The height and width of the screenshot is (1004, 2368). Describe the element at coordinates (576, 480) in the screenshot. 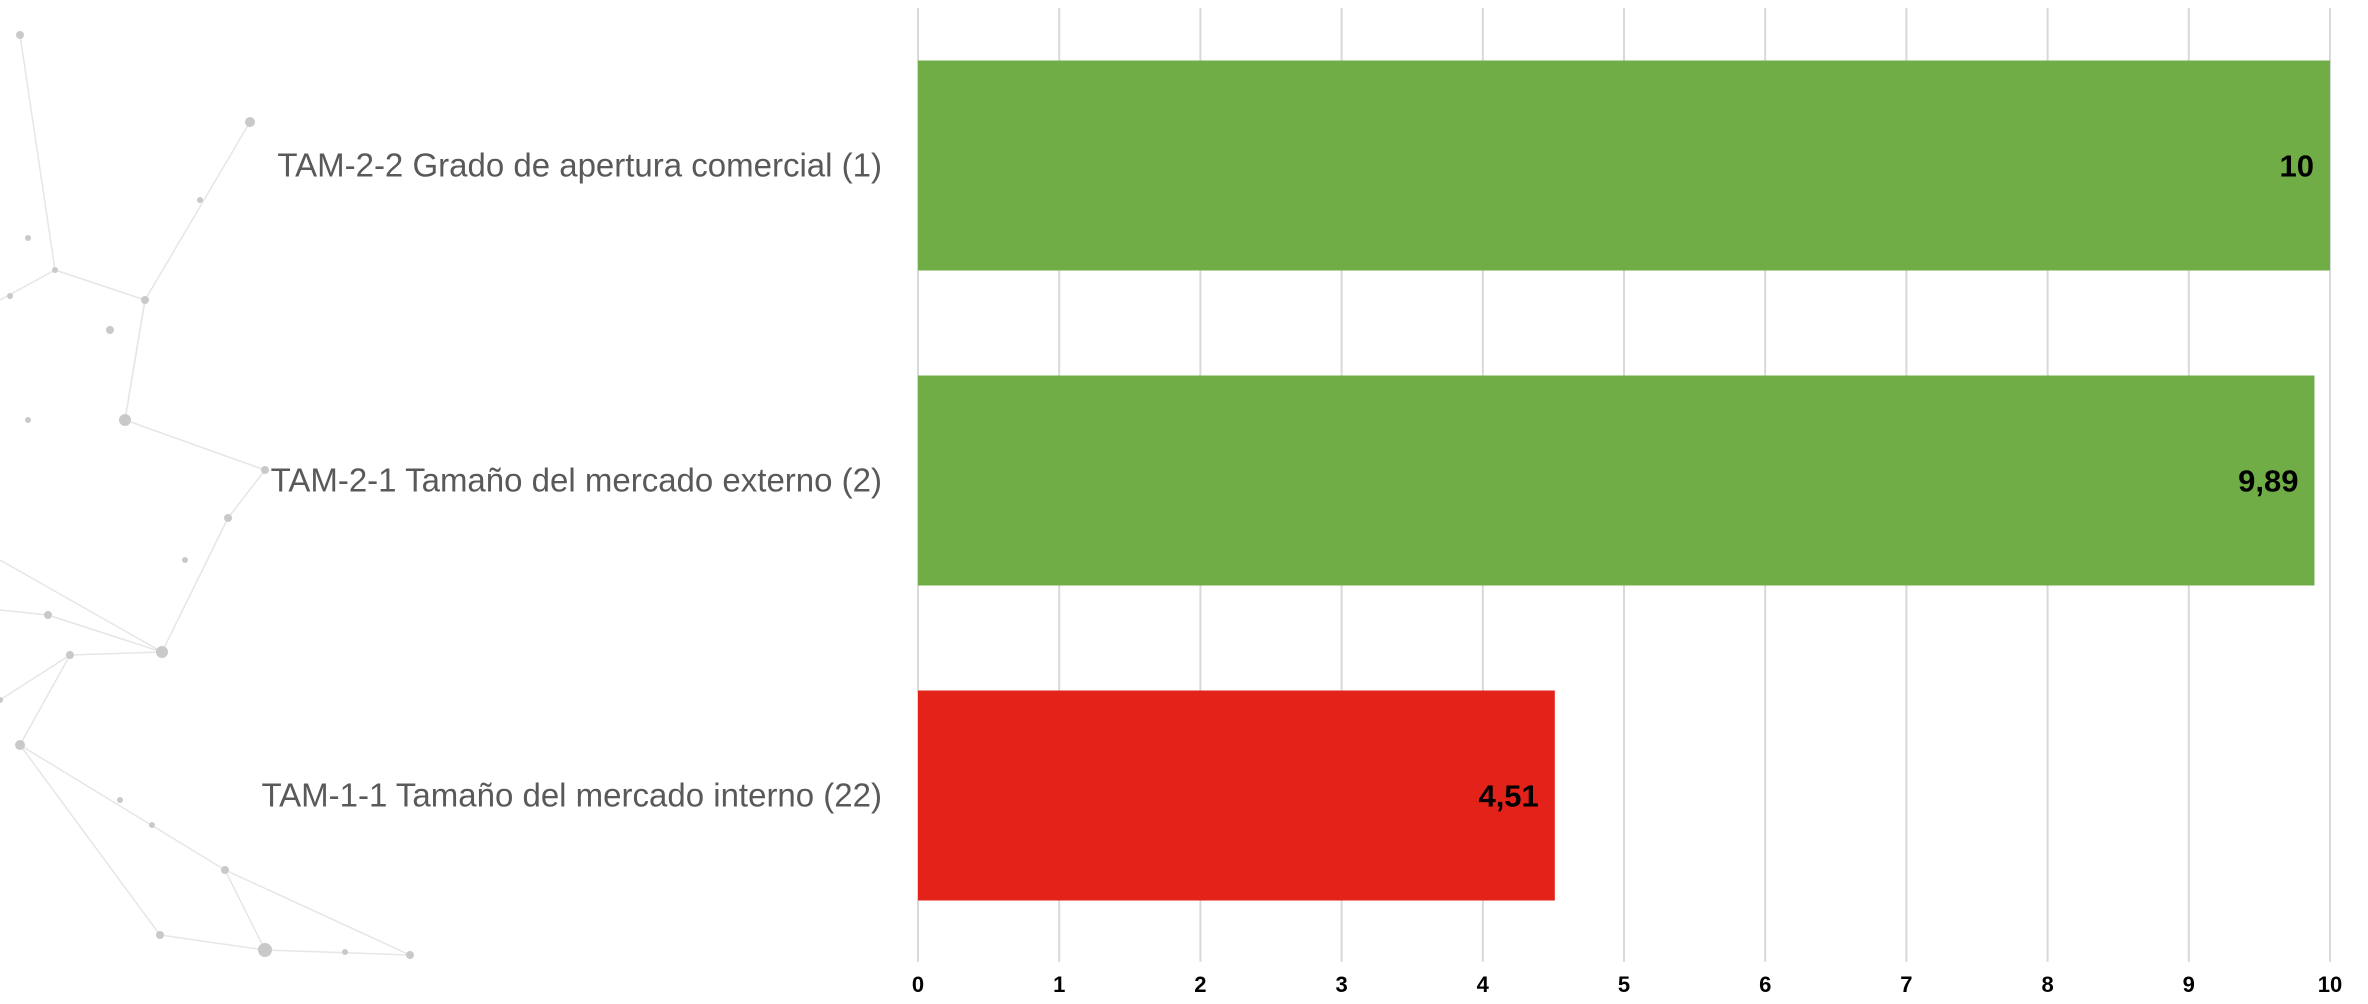

I see `category-label: TAM-2-1 Tamaño del mercado externo (2)` at that location.